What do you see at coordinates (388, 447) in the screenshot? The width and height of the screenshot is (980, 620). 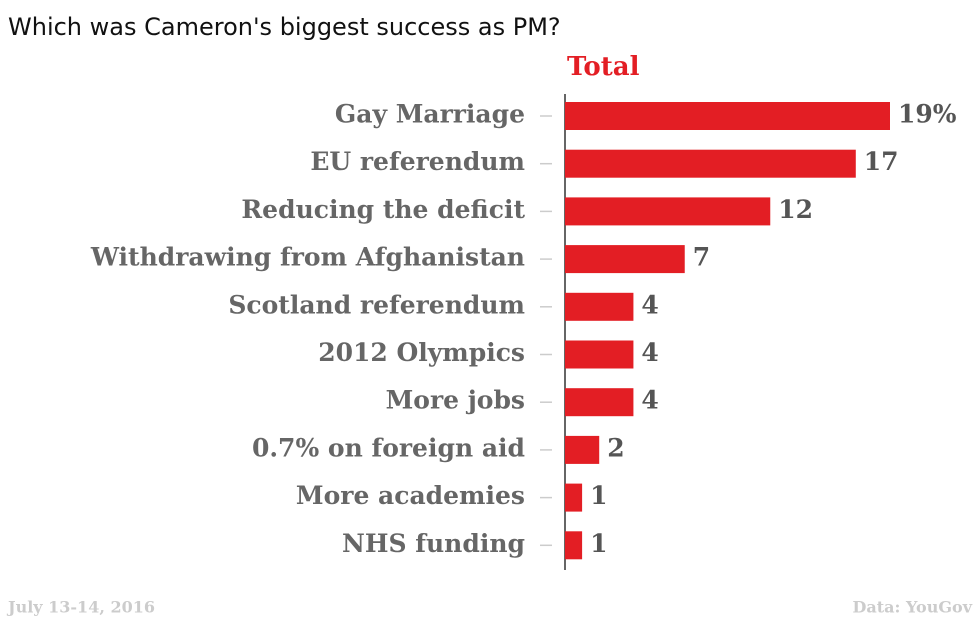 I see `category-label: 0.7% on foreign aid` at bounding box center [388, 447].